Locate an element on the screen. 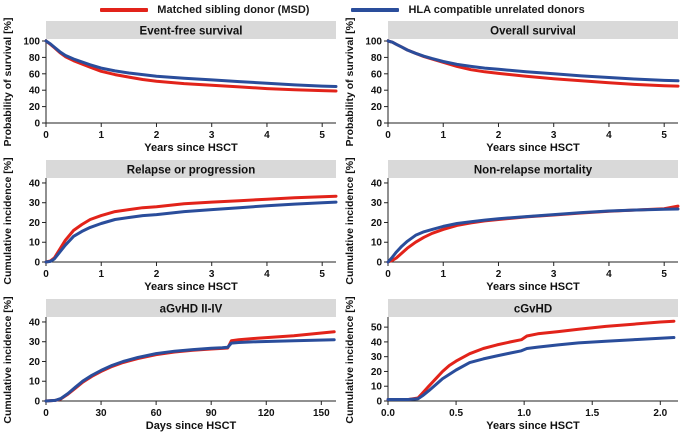 The height and width of the screenshot is (440, 685). msd-line-swatch-icon is located at coordinates (124, 9).